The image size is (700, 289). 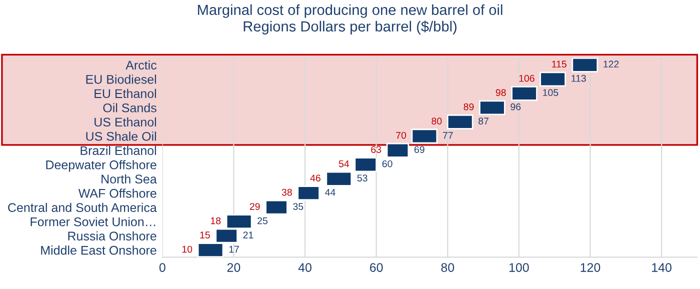 What do you see at coordinates (579, 78) in the screenshot?
I see `data-label: 113` at bounding box center [579, 78].